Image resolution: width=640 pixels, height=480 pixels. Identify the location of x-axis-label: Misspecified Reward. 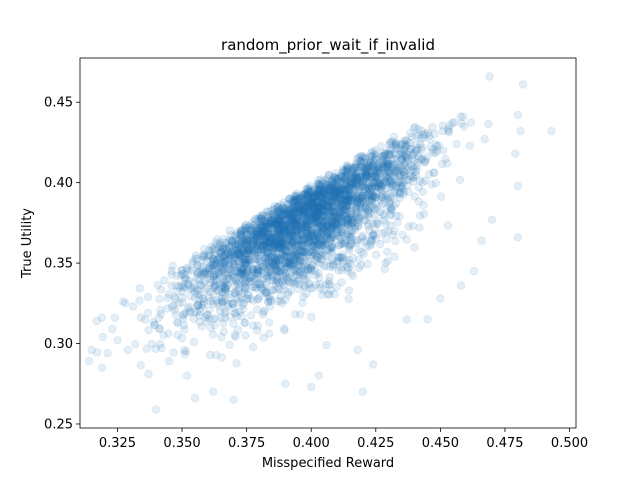
(328, 463).